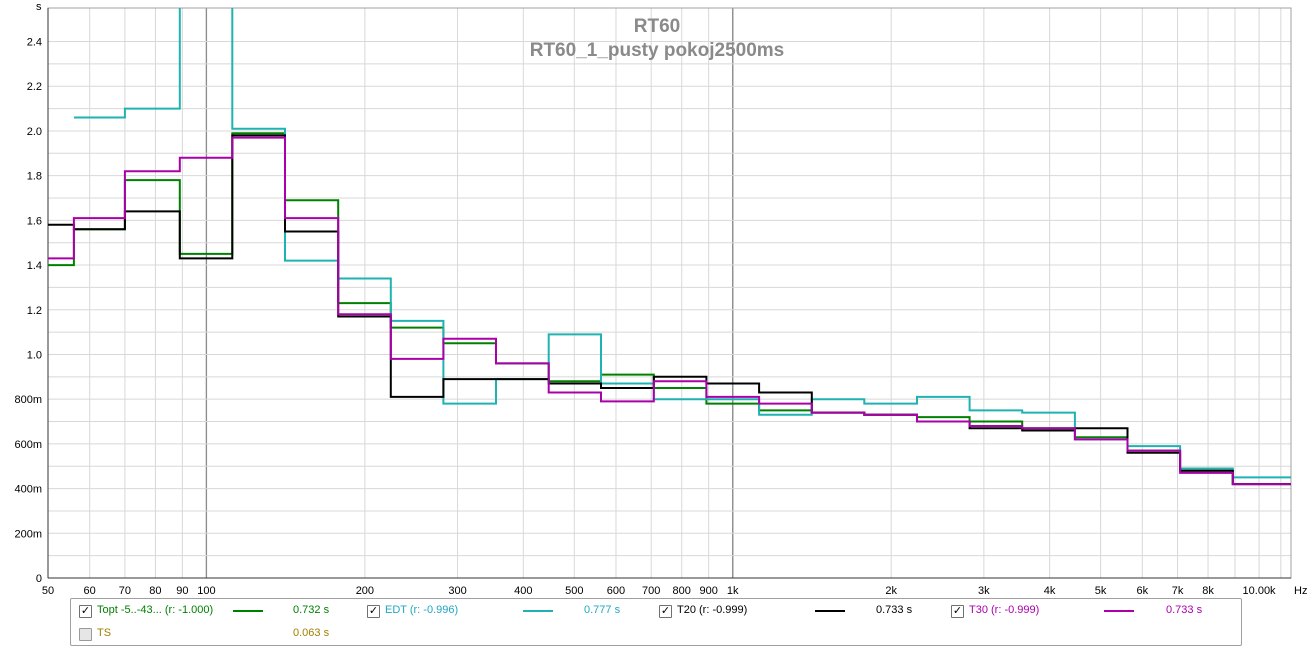 This screenshot has height=648, width=1313. Describe the element at coordinates (155, 591) in the screenshot. I see `x-tick-label: 80` at that location.